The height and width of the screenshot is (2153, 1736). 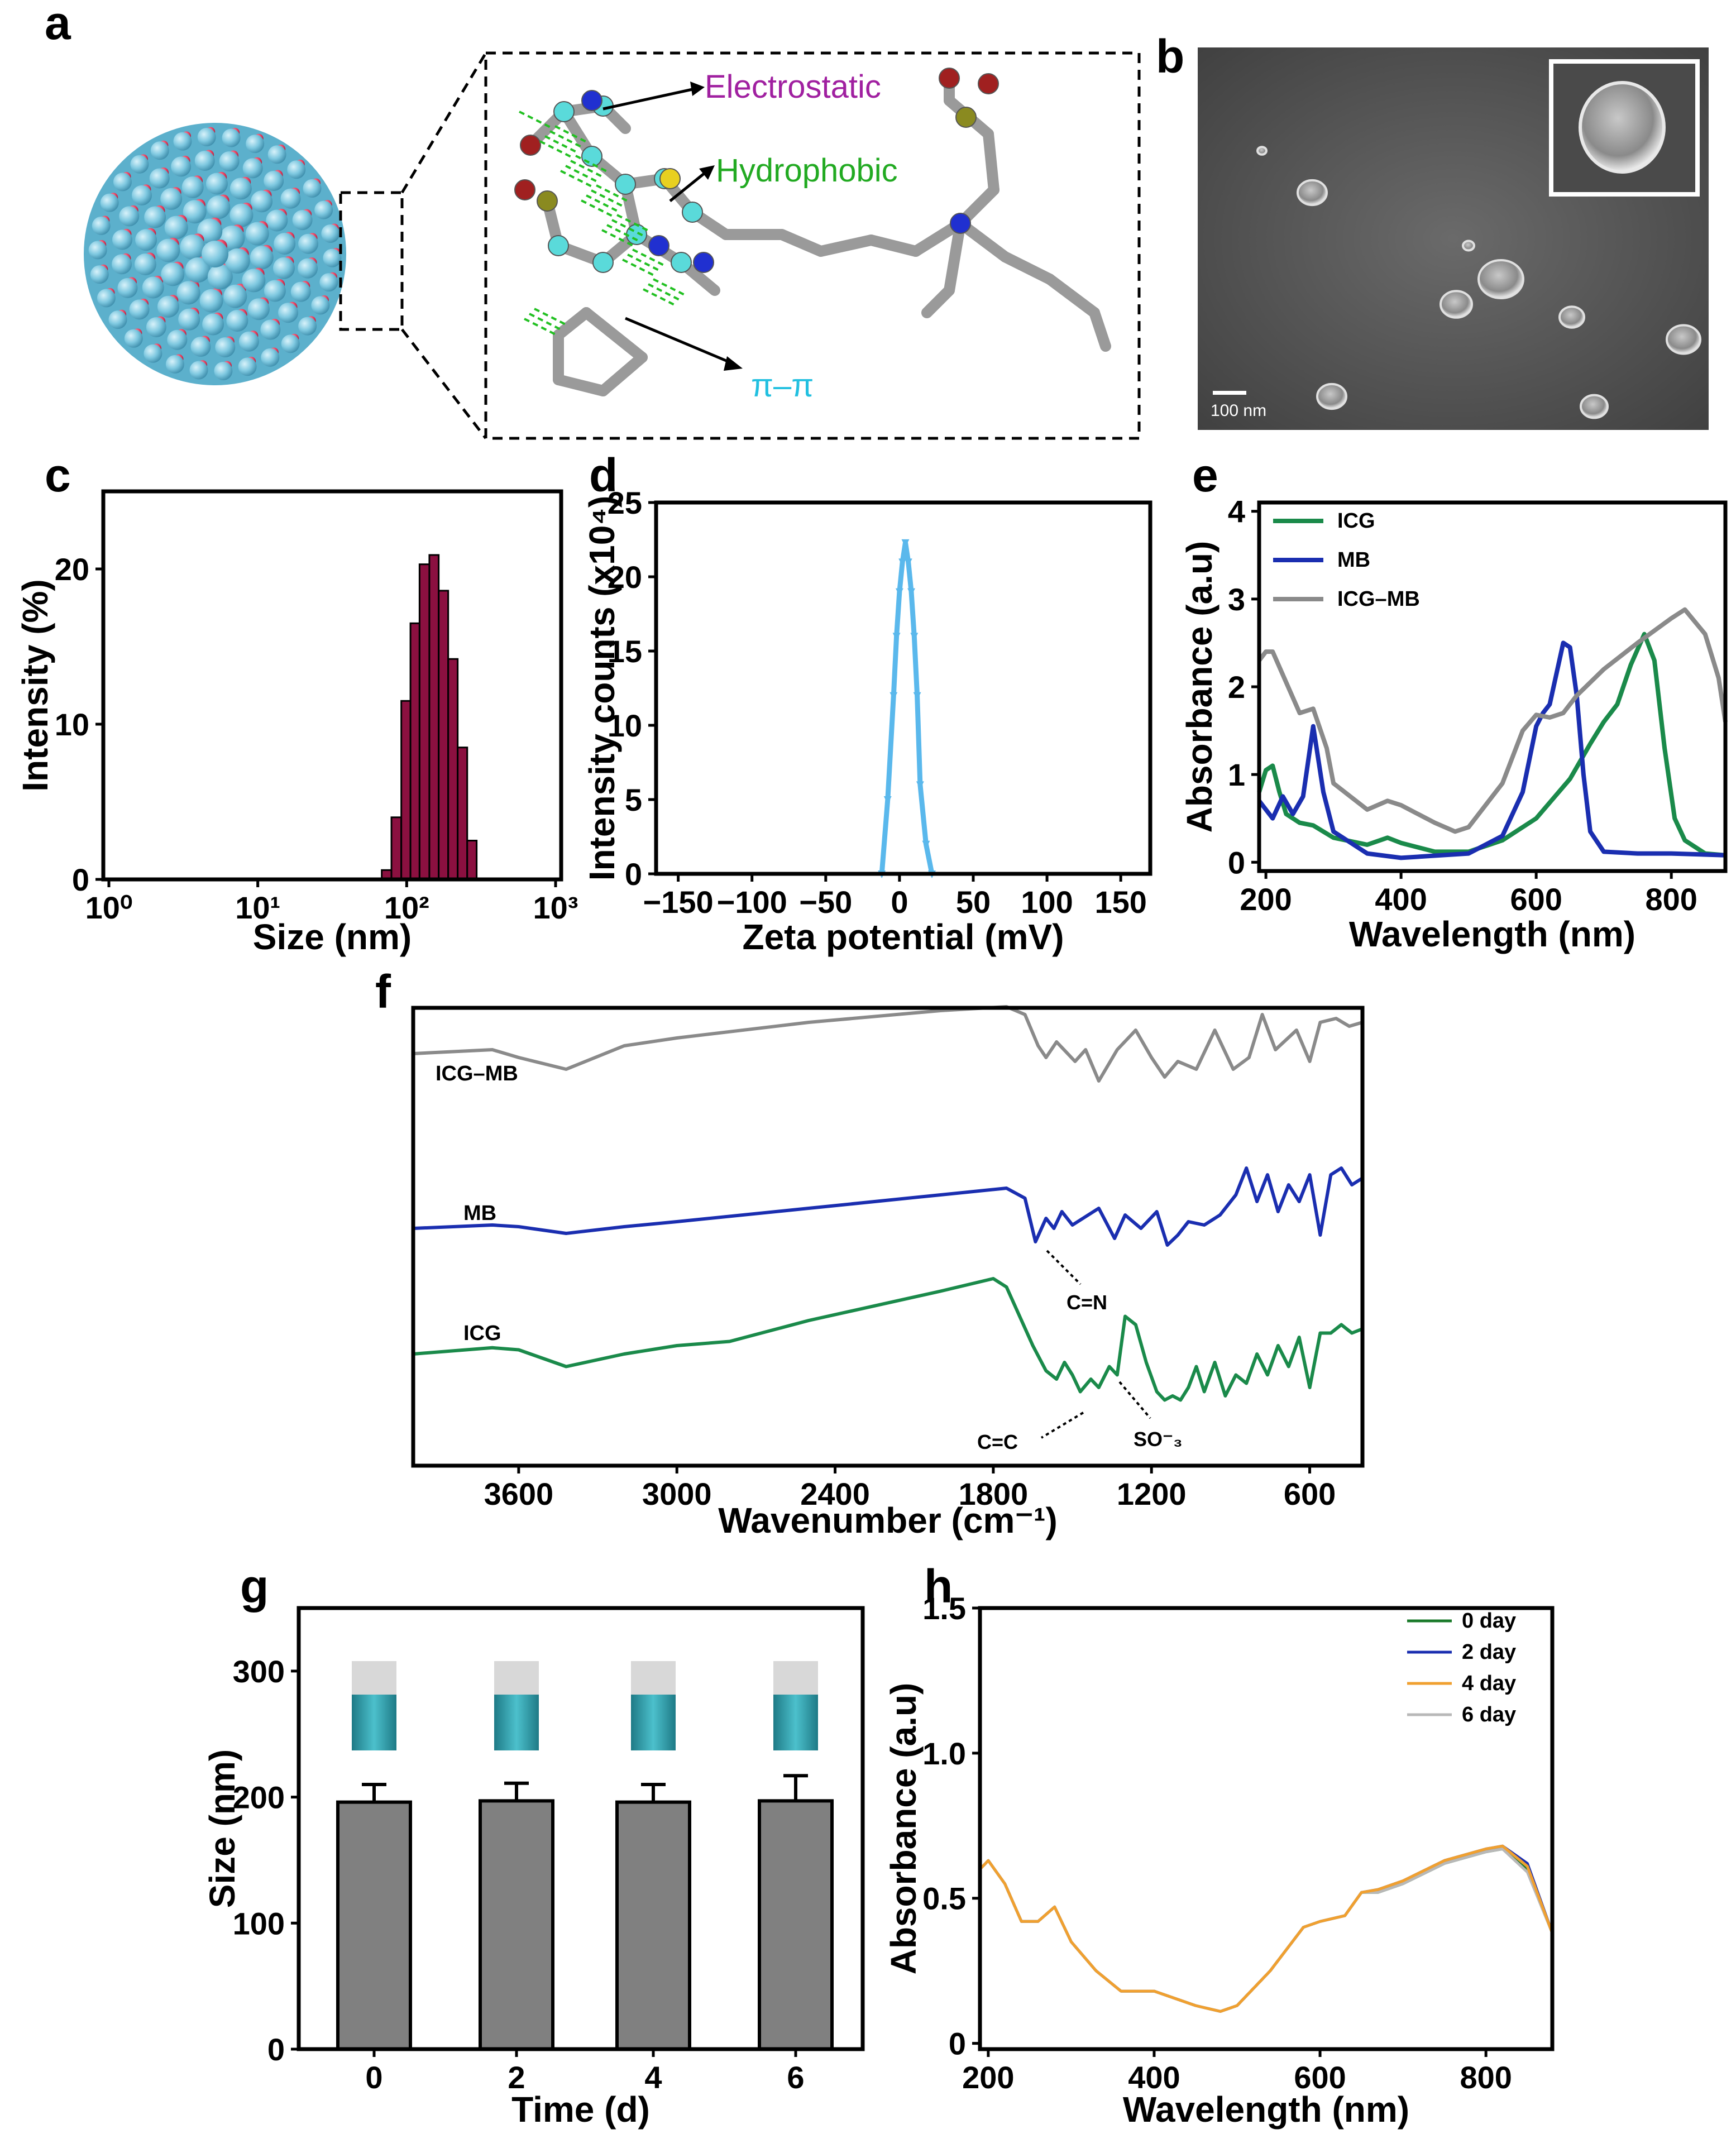 I want to click on legend-label: ICG–MB, so click(x=1378, y=599).